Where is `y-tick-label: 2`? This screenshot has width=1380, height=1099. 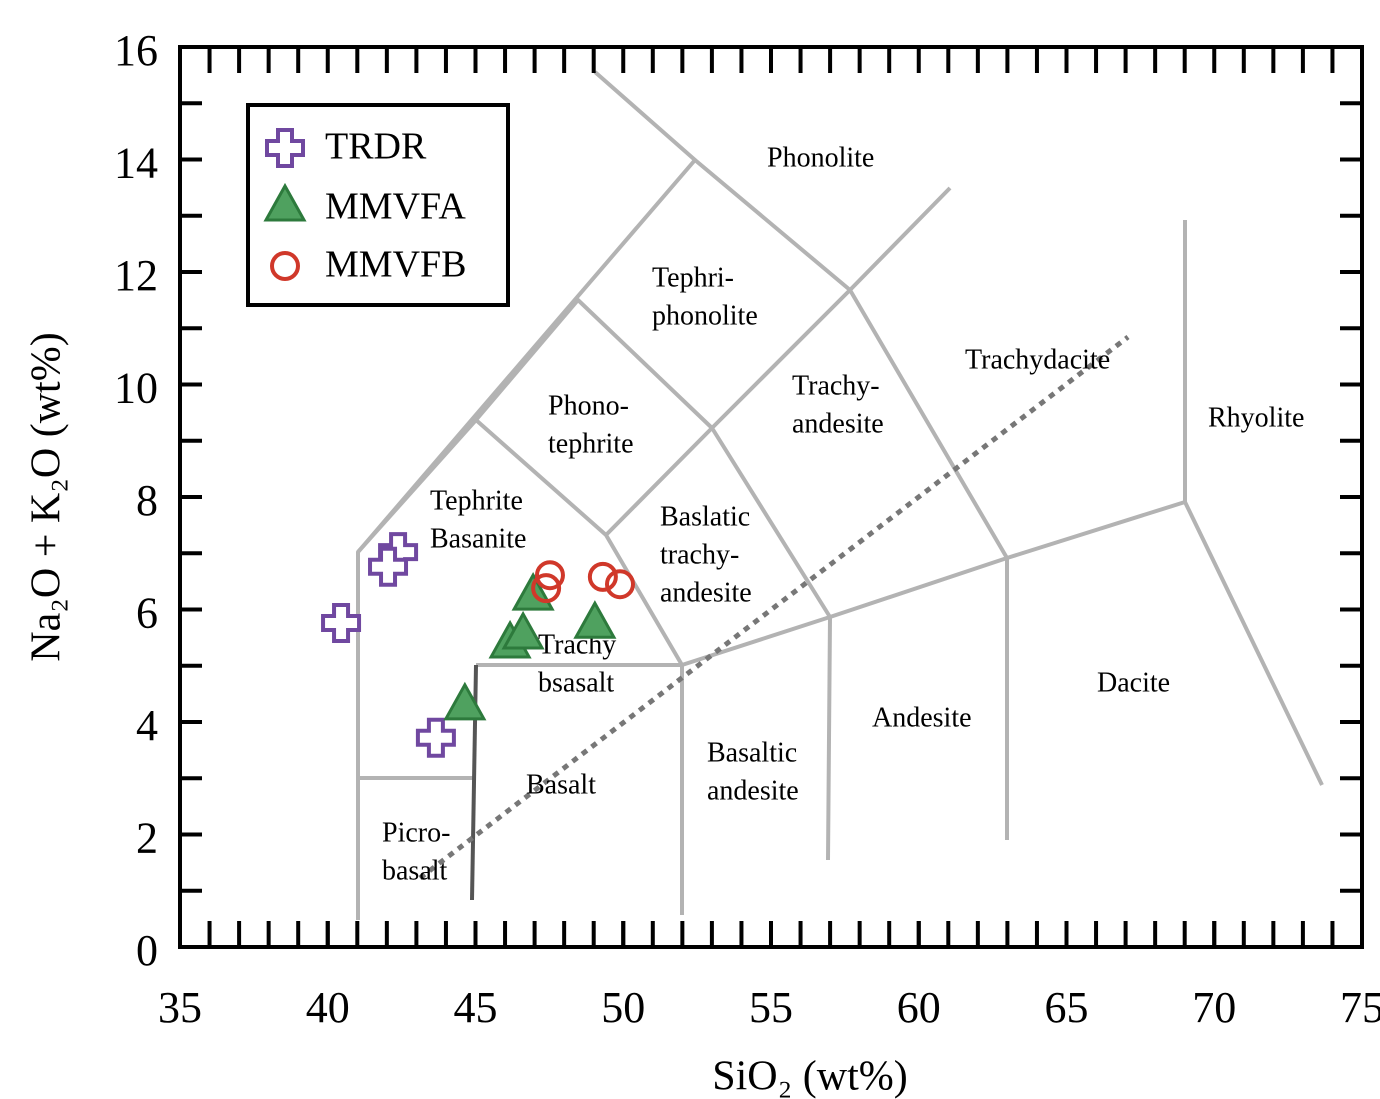
y-tick-label: 2 is located at coordinates (147, 838).